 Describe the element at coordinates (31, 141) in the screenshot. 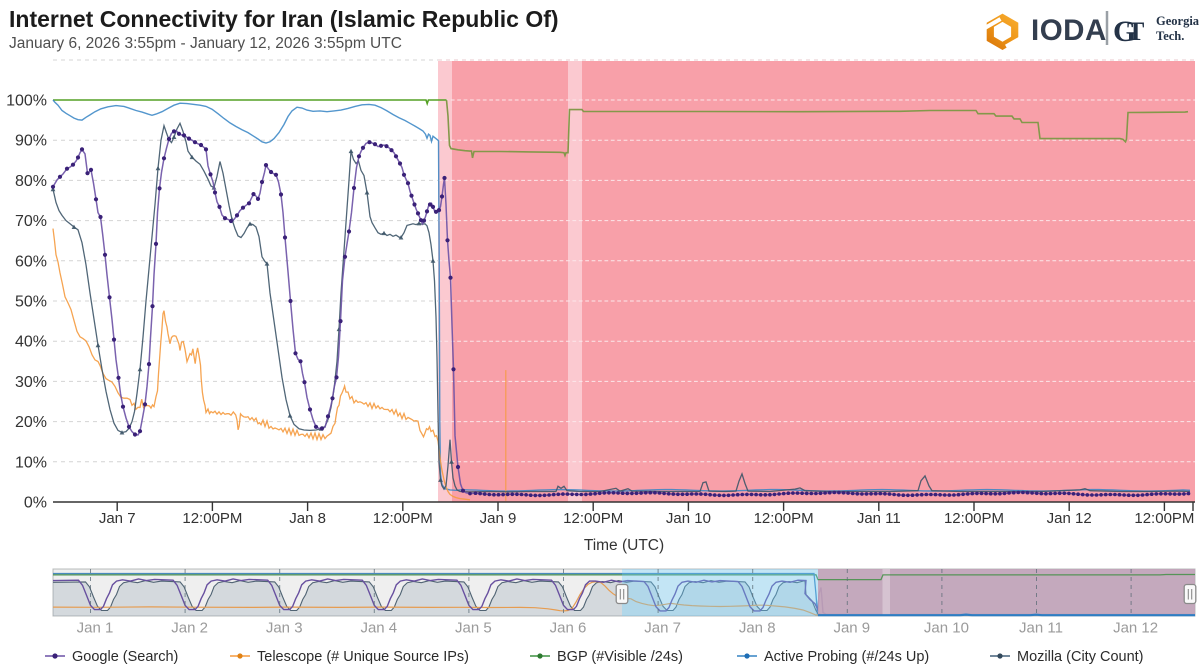

I see `svg-text: 90%` at that location.